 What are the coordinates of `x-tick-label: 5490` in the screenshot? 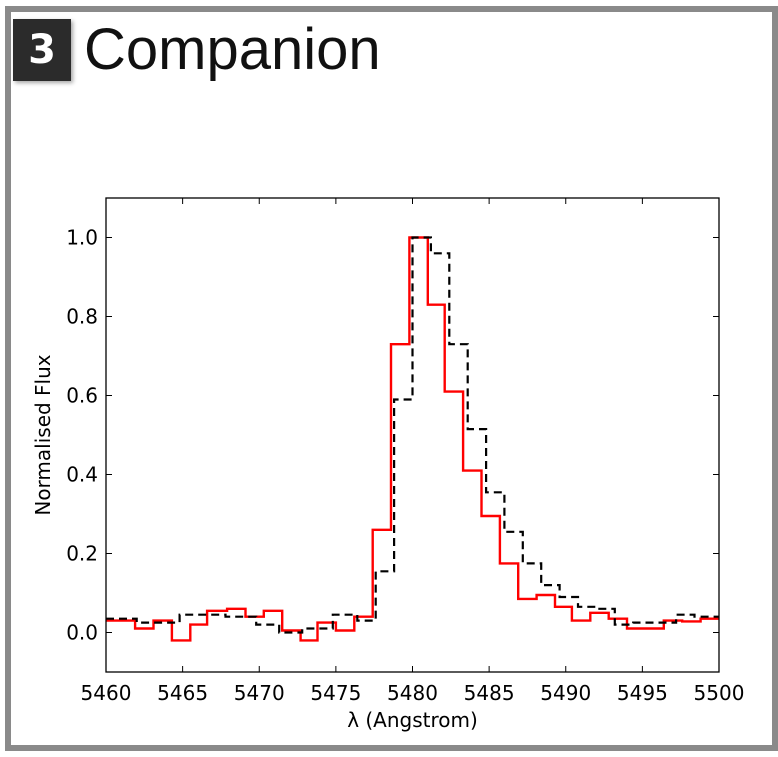 It's located at (565, 693).